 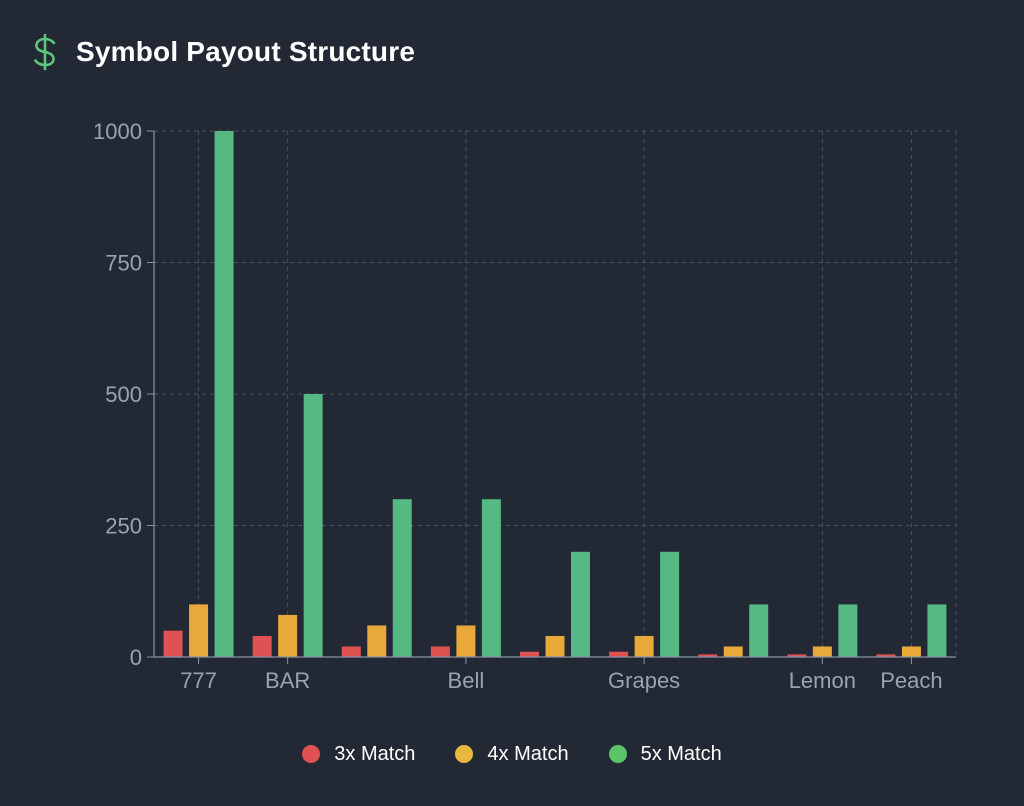 I want to click on legend-label-4x: 4x Match, so click(x=528, y=753).